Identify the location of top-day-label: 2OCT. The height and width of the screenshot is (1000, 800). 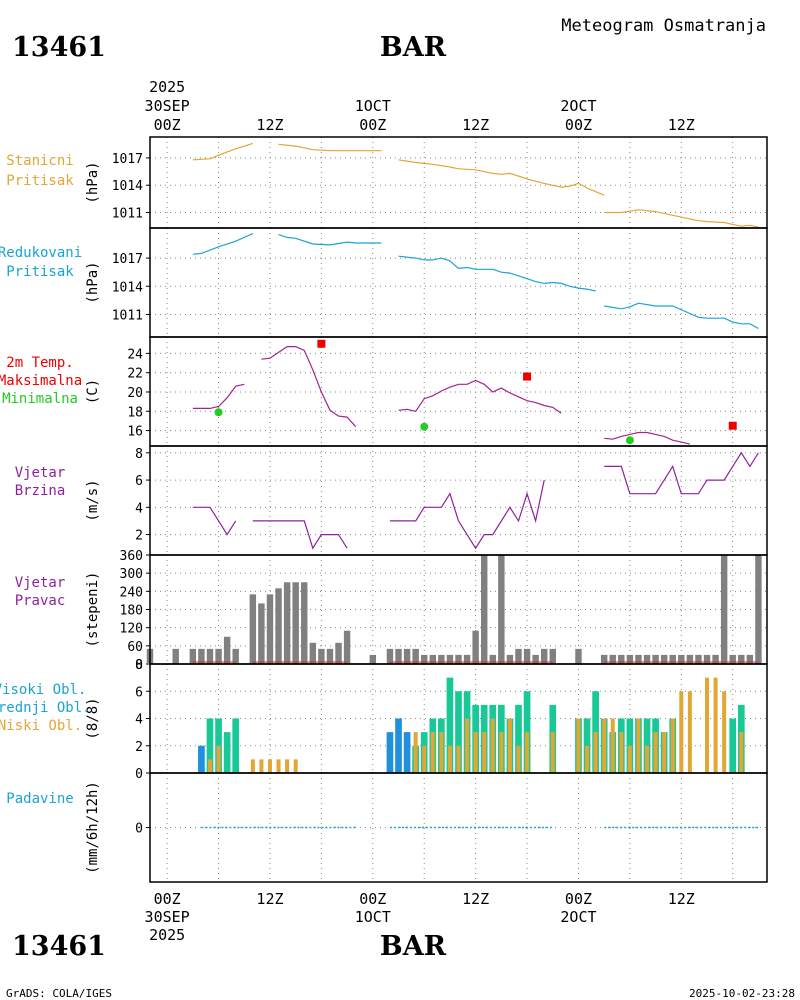
(578, 106).